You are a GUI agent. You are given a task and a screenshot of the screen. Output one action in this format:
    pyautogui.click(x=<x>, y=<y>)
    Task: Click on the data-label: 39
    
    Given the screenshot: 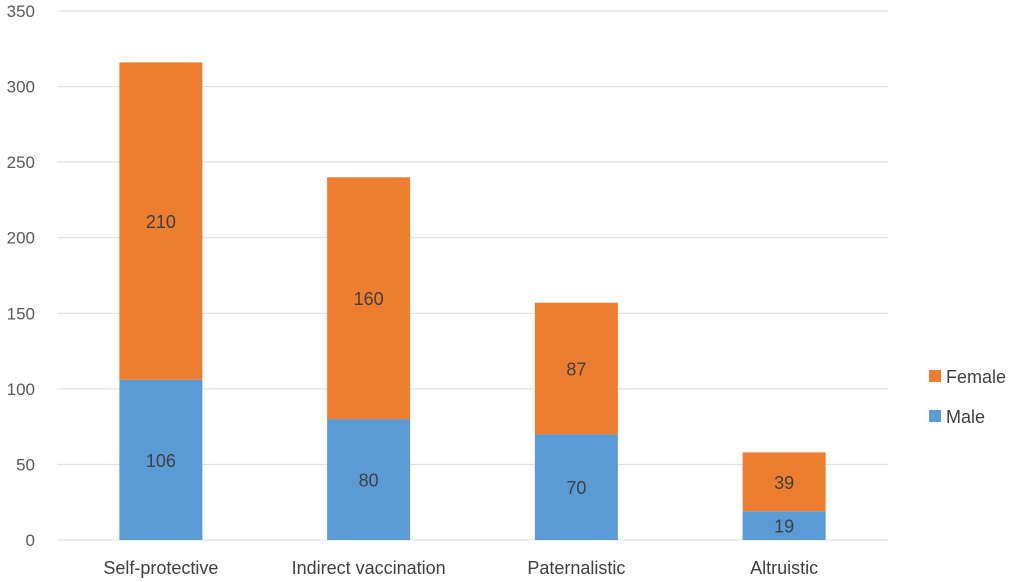 What is the action you would take?
    pyautogui.click(x=784, y=483)
    